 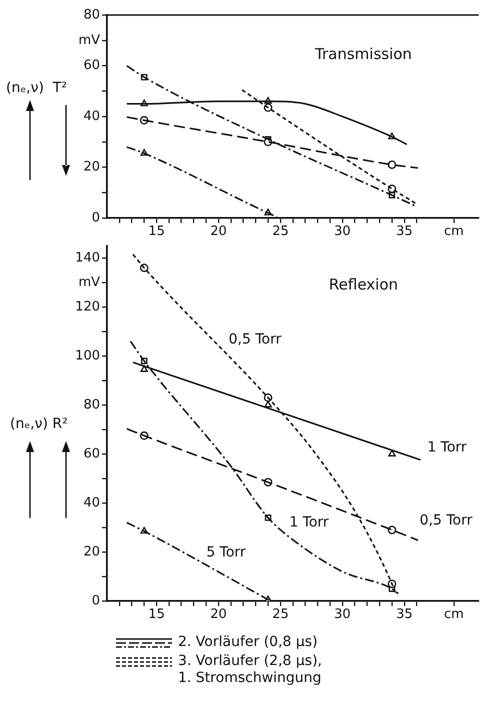 I want to click on y-axis-title: (nₑ,ν) R², so click(x=39, y=424).